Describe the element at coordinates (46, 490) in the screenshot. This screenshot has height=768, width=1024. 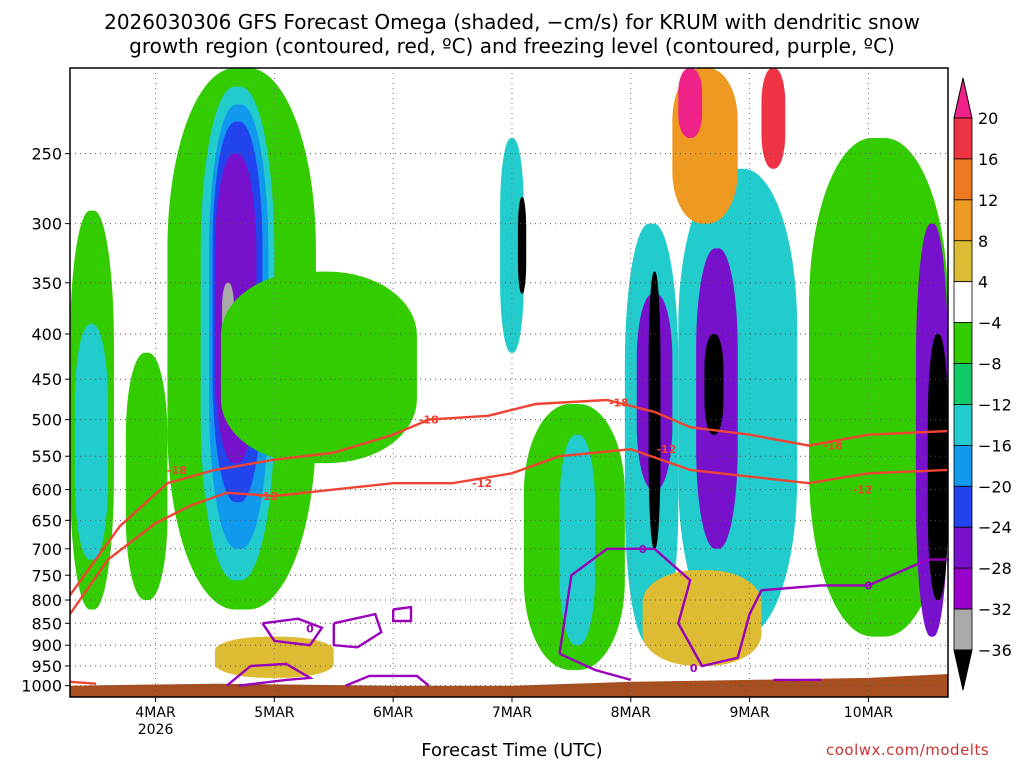
I see `y-tick-label: 600` at that location.